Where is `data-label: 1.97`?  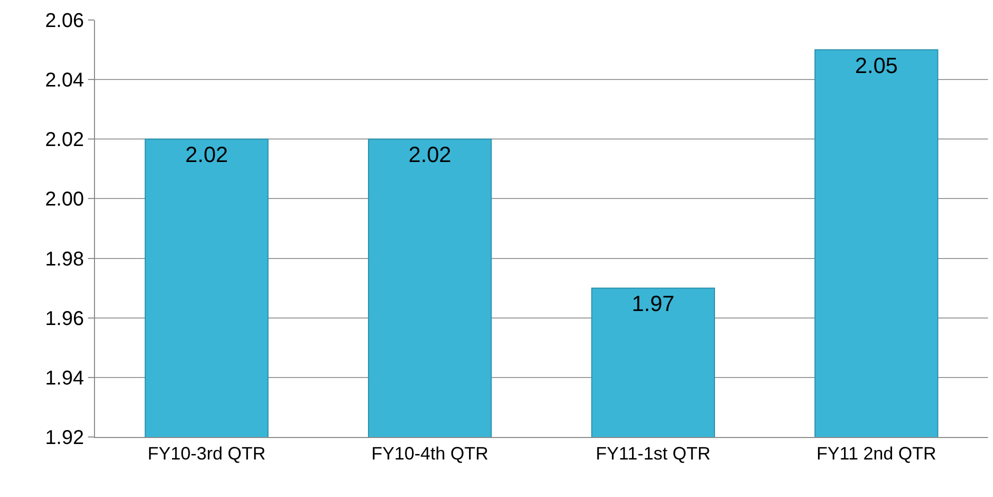
data-label: 1.97 is located at coordinates (653, 303).